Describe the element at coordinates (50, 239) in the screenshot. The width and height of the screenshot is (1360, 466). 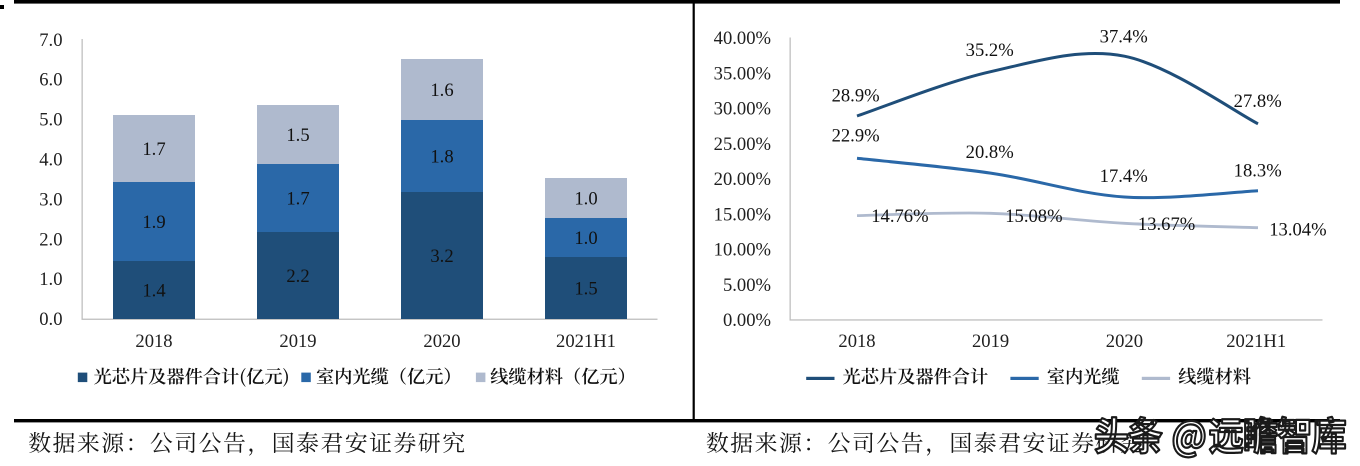
I see `svg-text: 2.0` at that location.